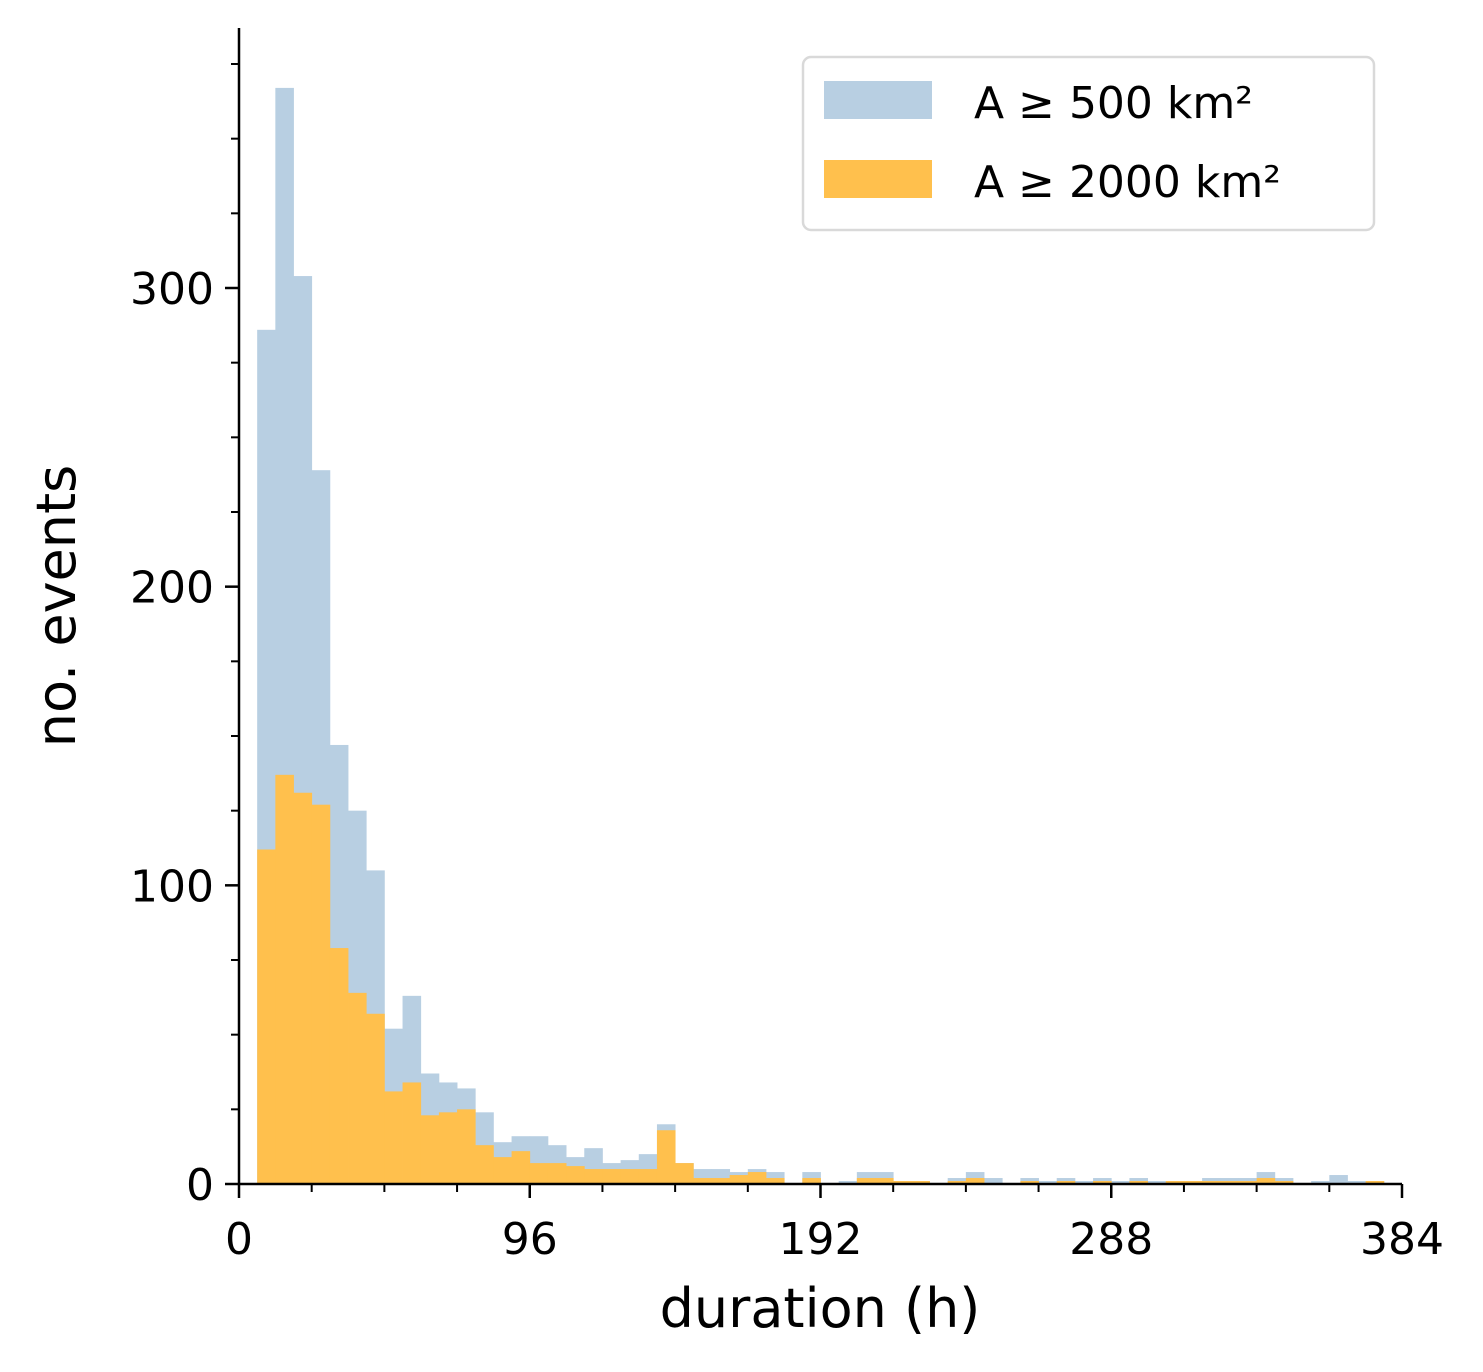 Image resolution: width=1483 pixels, height=1372 pixels. I want to click on x-axis-label: duration (h), so click(820, 1308).